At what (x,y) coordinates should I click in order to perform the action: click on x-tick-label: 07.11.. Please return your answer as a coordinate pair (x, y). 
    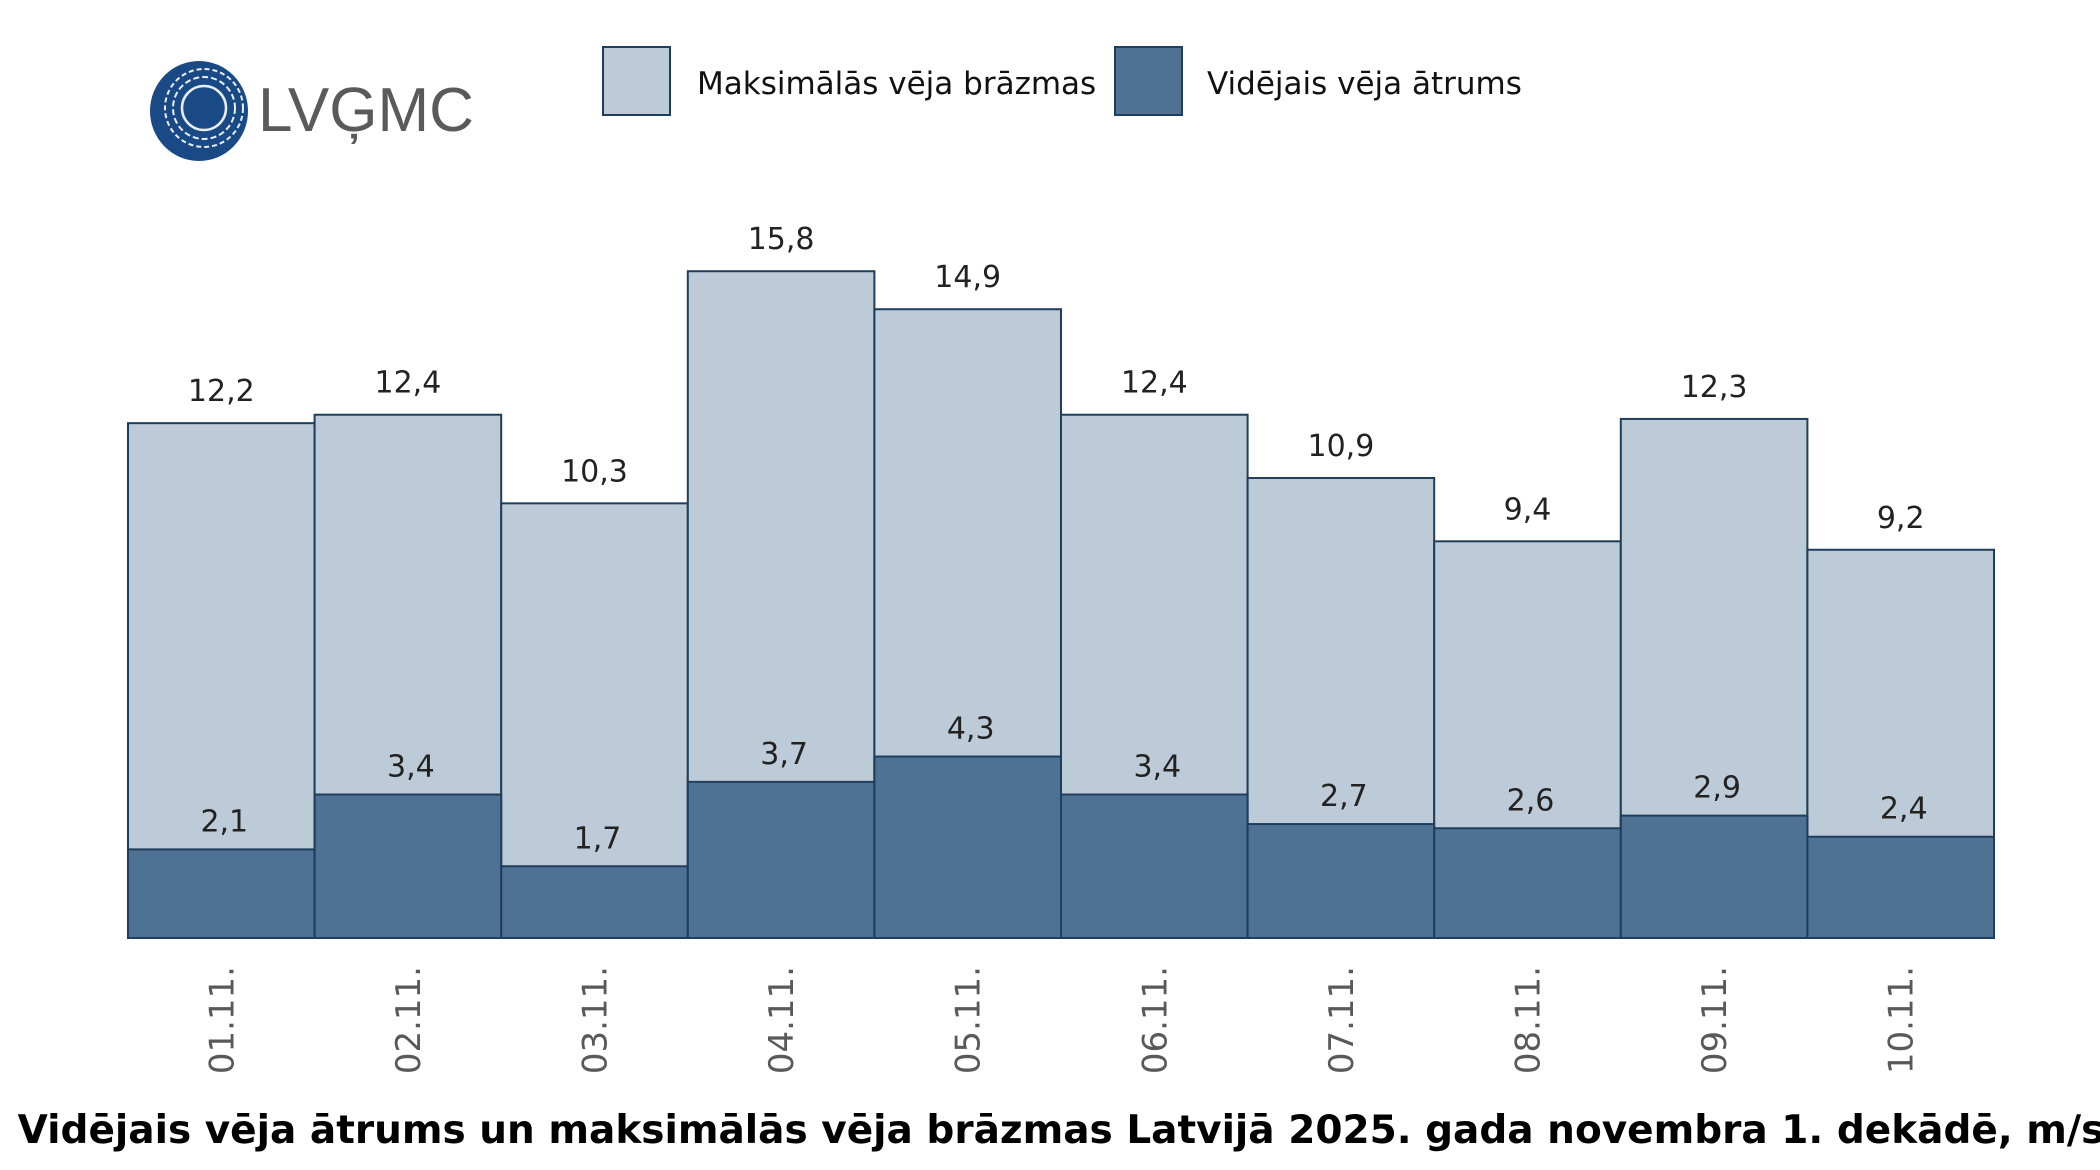
    Looking at the image, I should click on (1342, 1020).